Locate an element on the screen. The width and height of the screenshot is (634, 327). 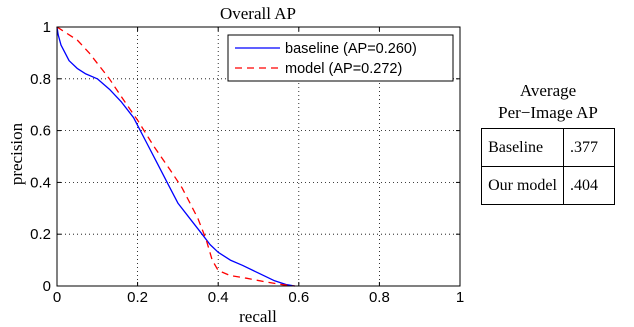
x-tick-label: 0.8 is located at coordinates (379, 297).